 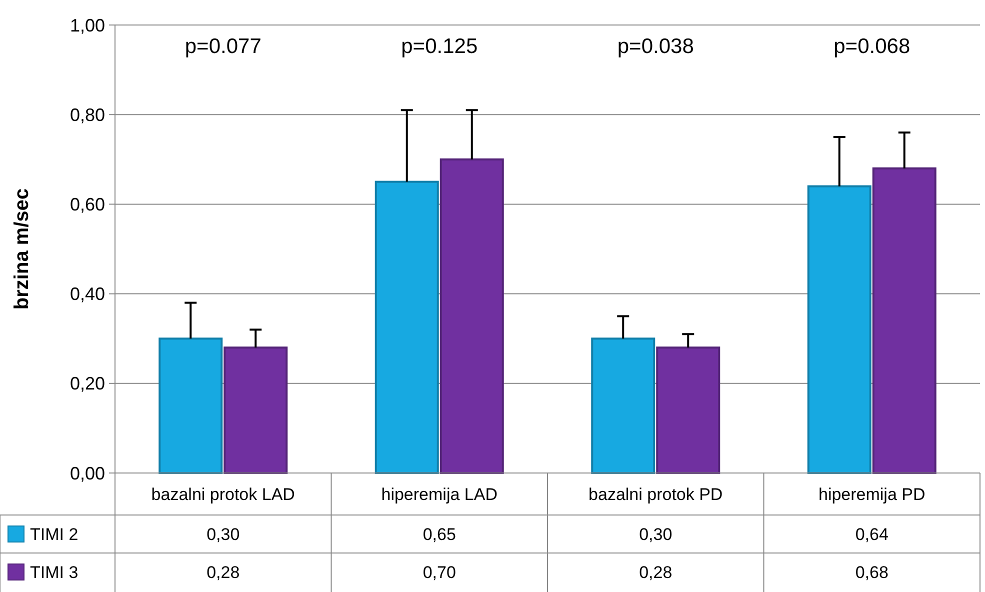 I want to click on y-tick-label: 0,40, so click(x=87, y=294).